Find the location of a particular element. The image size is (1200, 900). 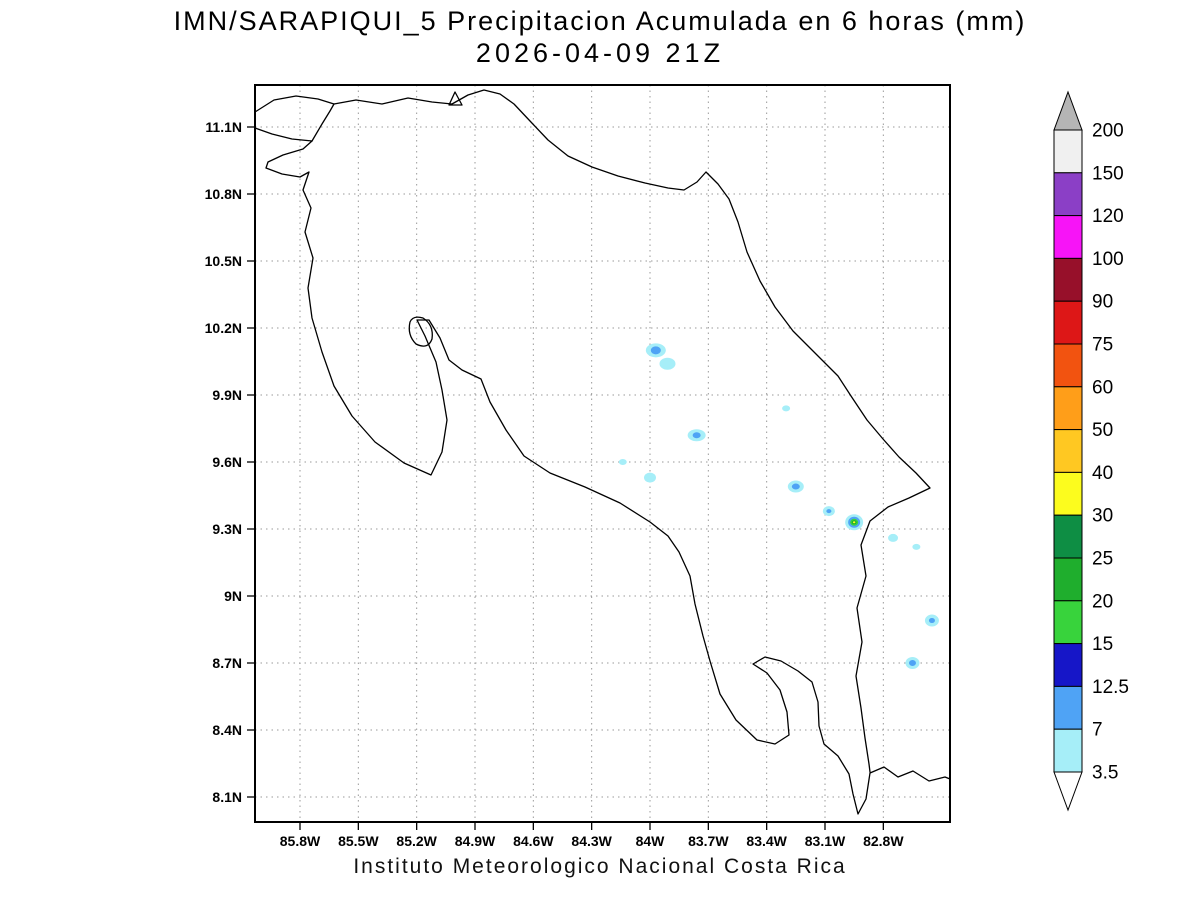

lon-tick-label: 83.4W is located at coordinates (766, 841).